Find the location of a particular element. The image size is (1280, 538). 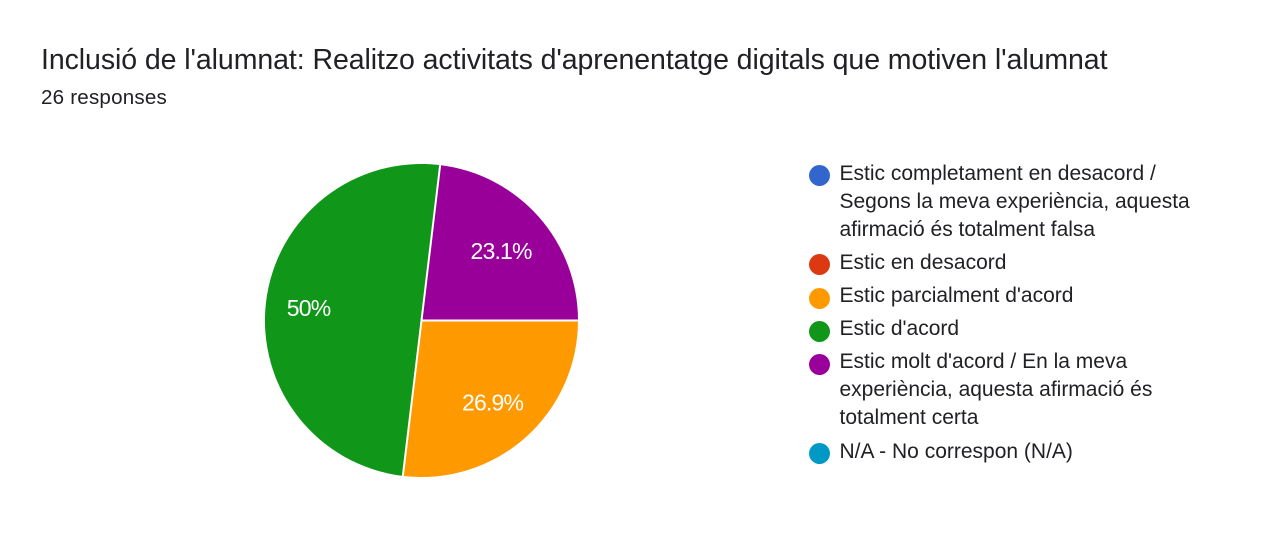

svg-text: 50% is located at coordinates (309, 308).